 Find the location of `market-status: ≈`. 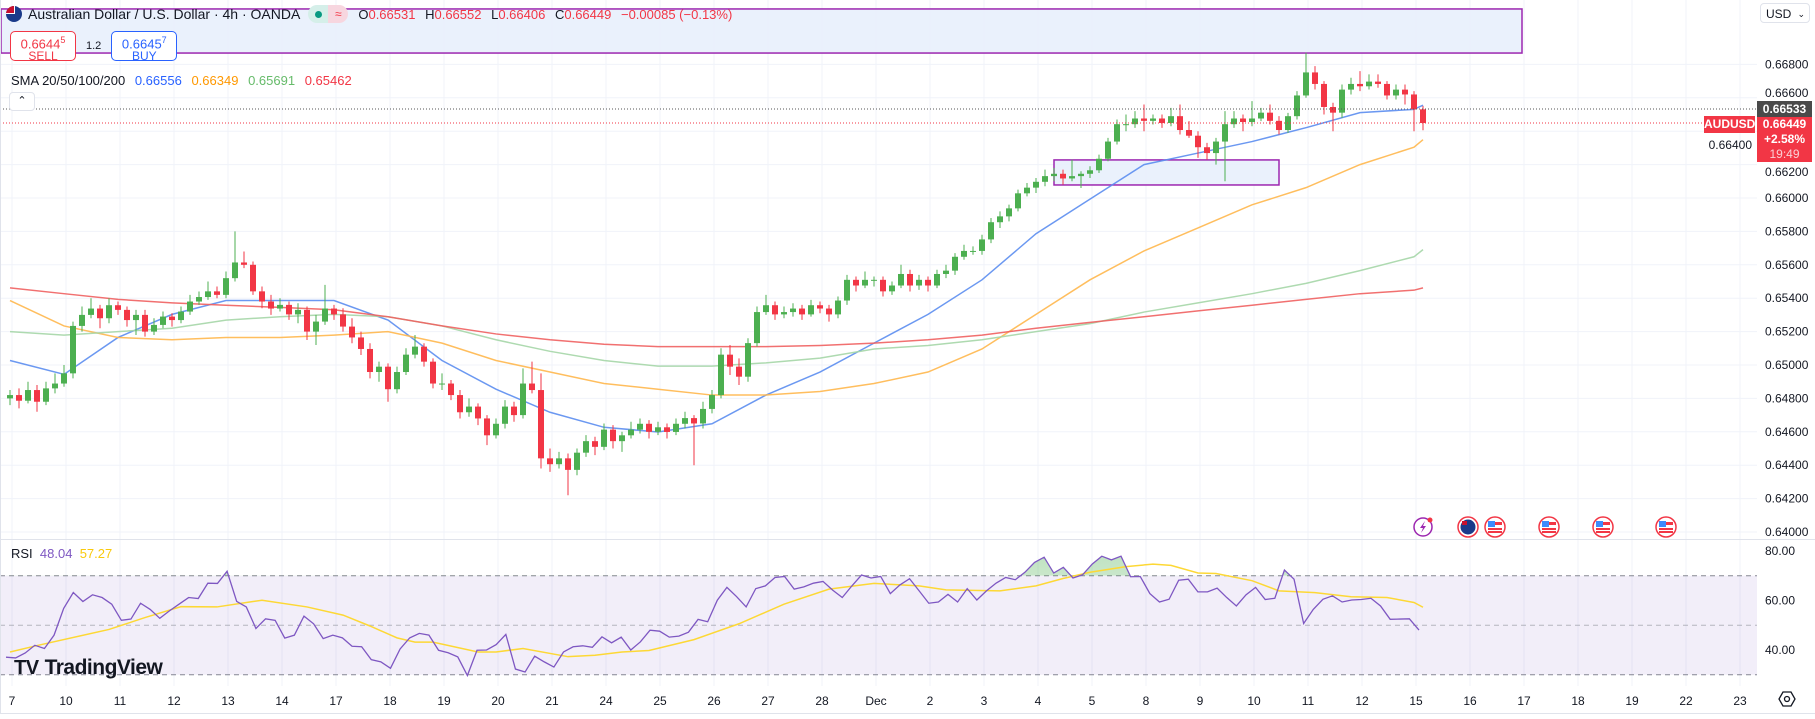

market-status: ≈ is located at coordinates (328, 14).